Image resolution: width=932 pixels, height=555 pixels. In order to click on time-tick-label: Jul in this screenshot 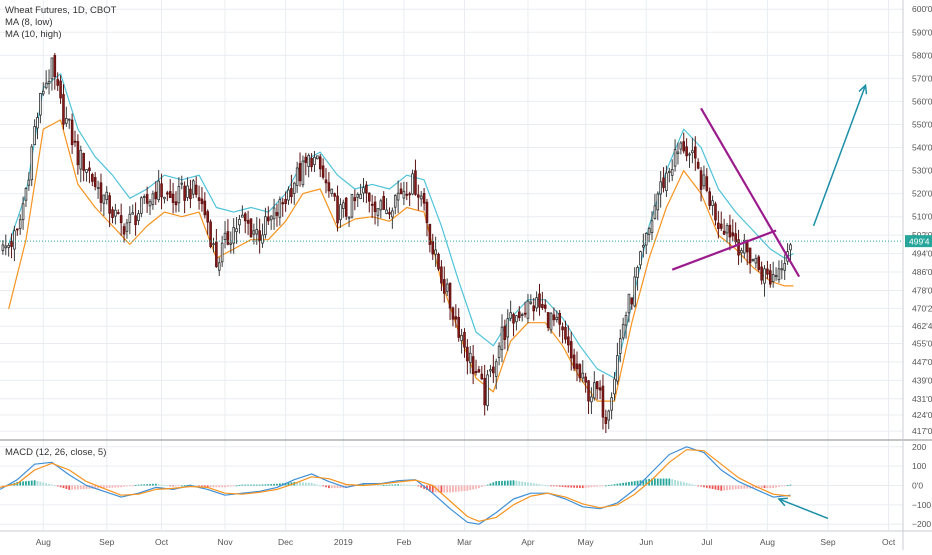, I will do `click(706, 542)`.